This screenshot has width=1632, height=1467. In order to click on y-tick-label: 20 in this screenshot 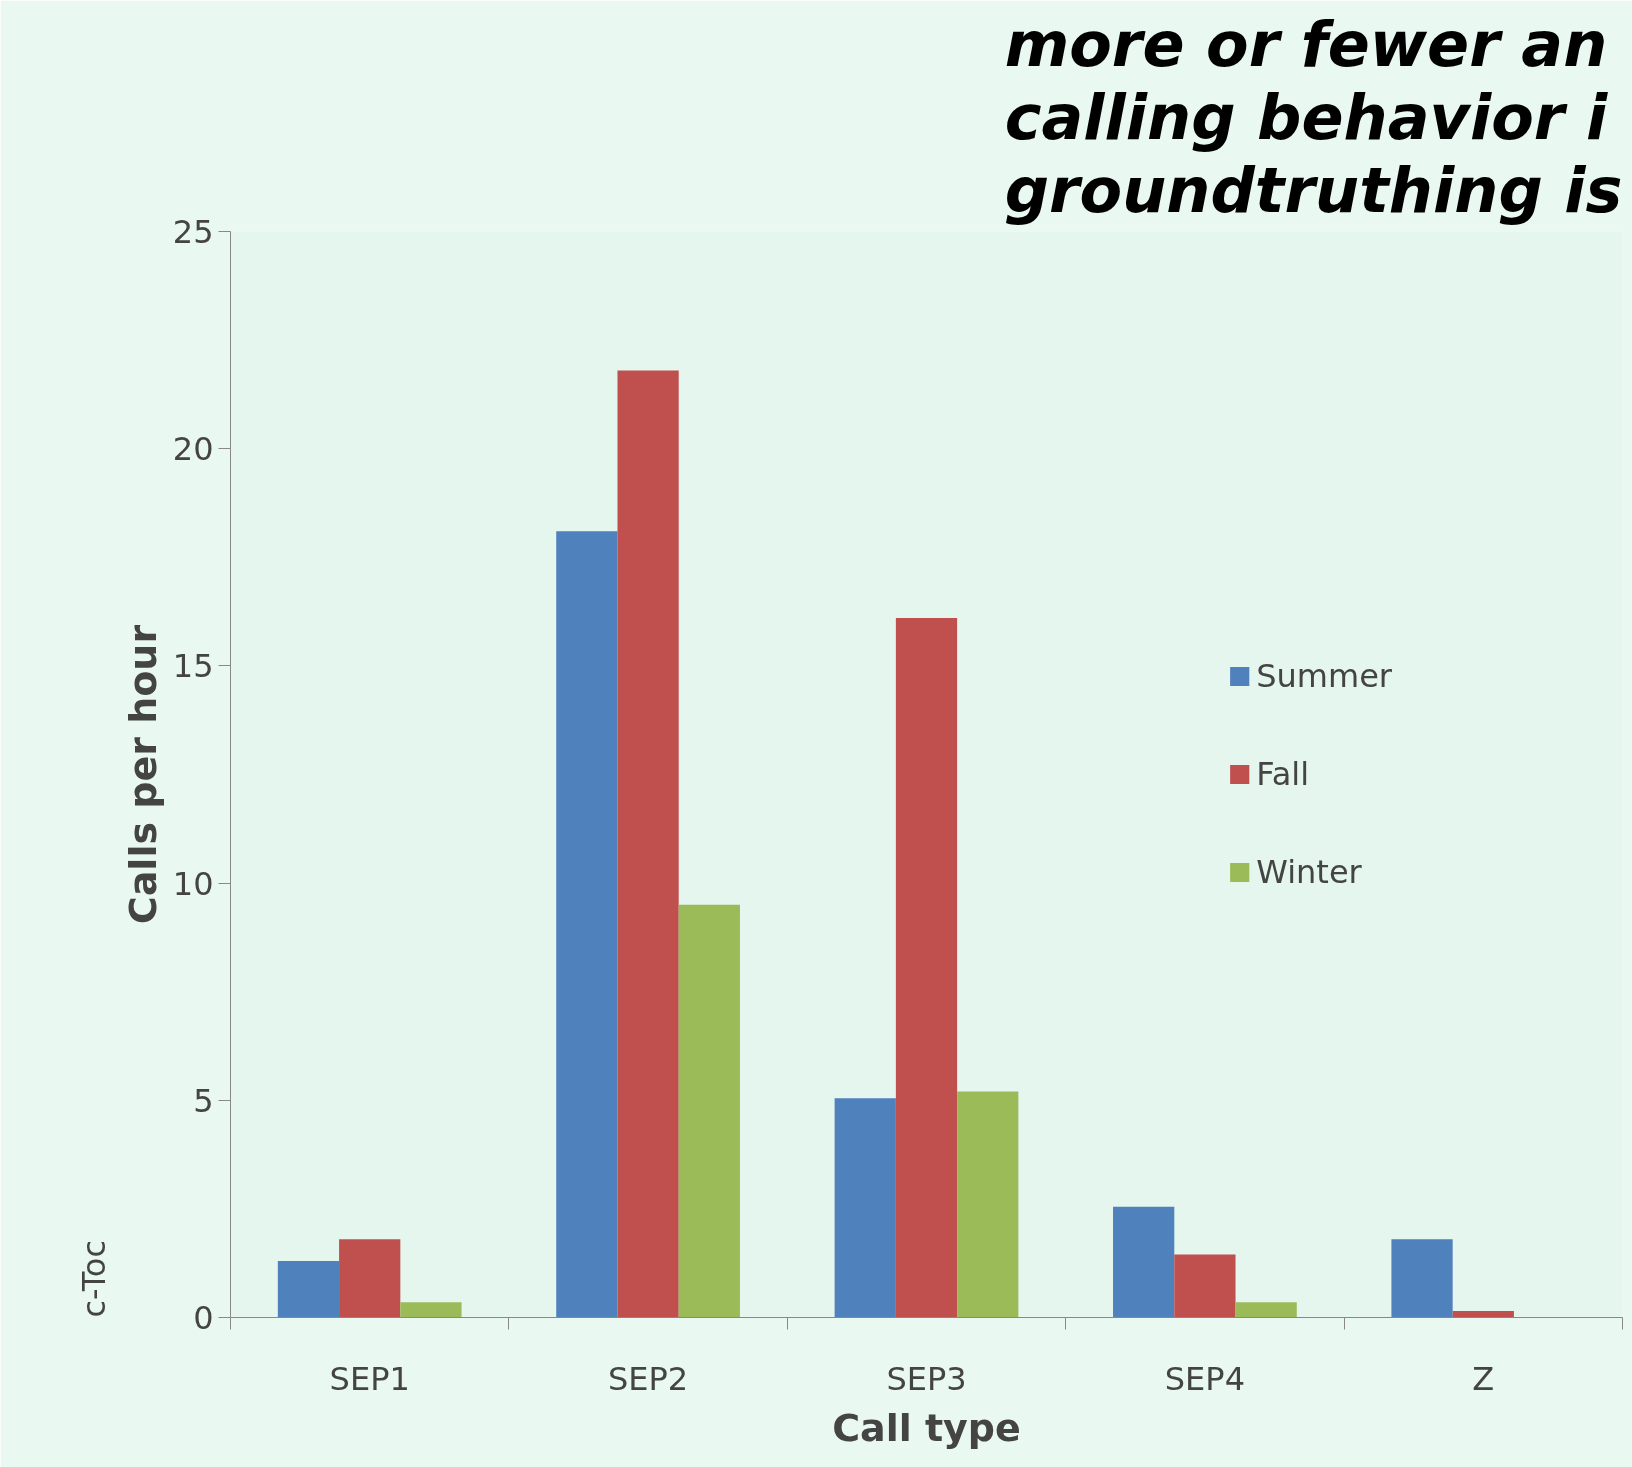, I will do `click(193, 449)`.